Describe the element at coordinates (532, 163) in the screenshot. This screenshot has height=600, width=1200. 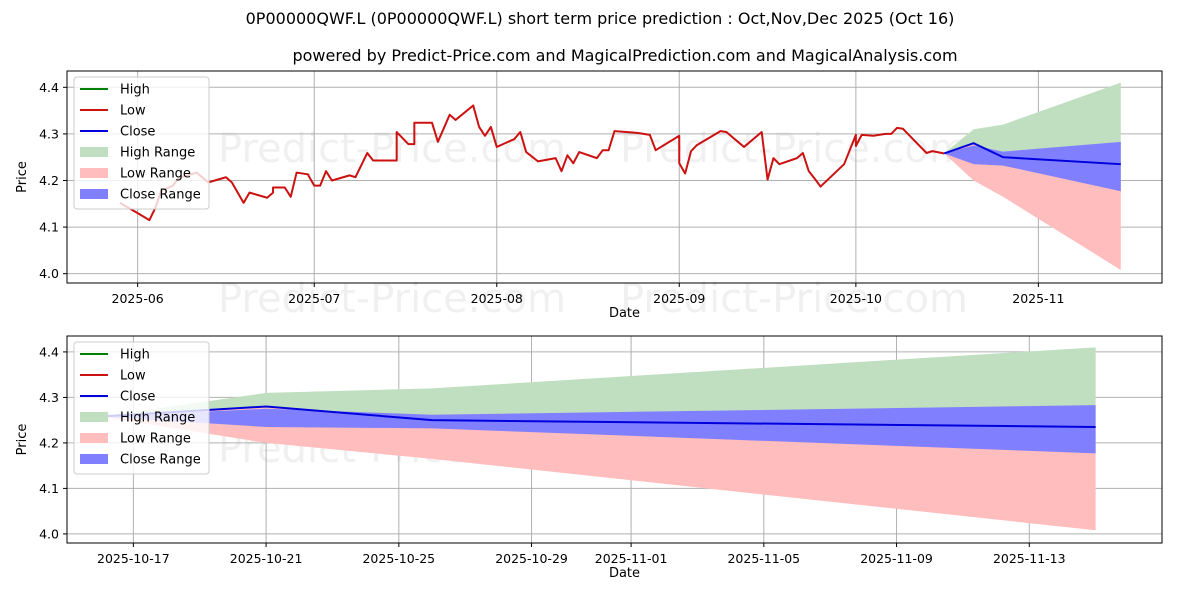
I see `low-series-line` at that location.